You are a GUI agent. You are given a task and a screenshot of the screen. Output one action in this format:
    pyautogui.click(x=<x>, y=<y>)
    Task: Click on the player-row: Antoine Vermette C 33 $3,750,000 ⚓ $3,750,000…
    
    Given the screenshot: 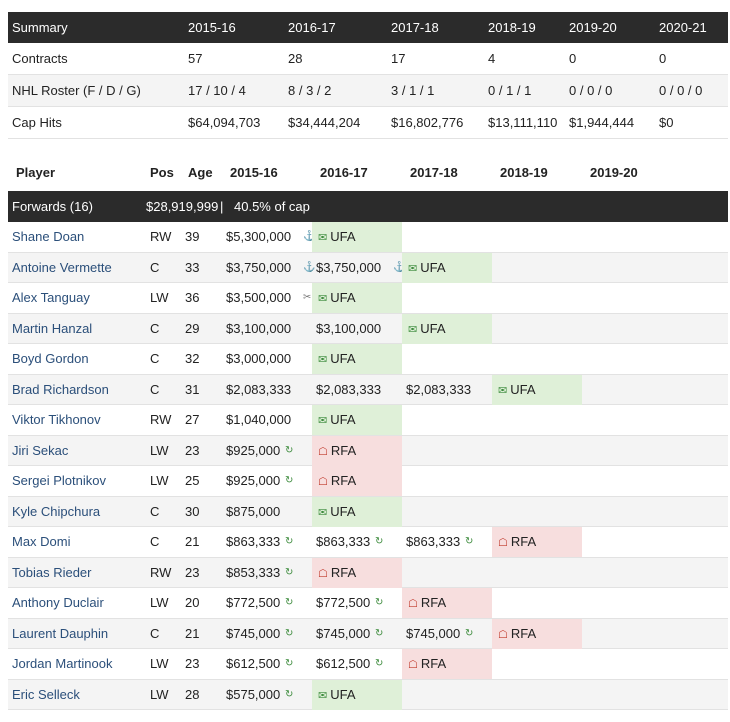 What is the action you would take?
    pyautogui.click(x=368, y=267)
    